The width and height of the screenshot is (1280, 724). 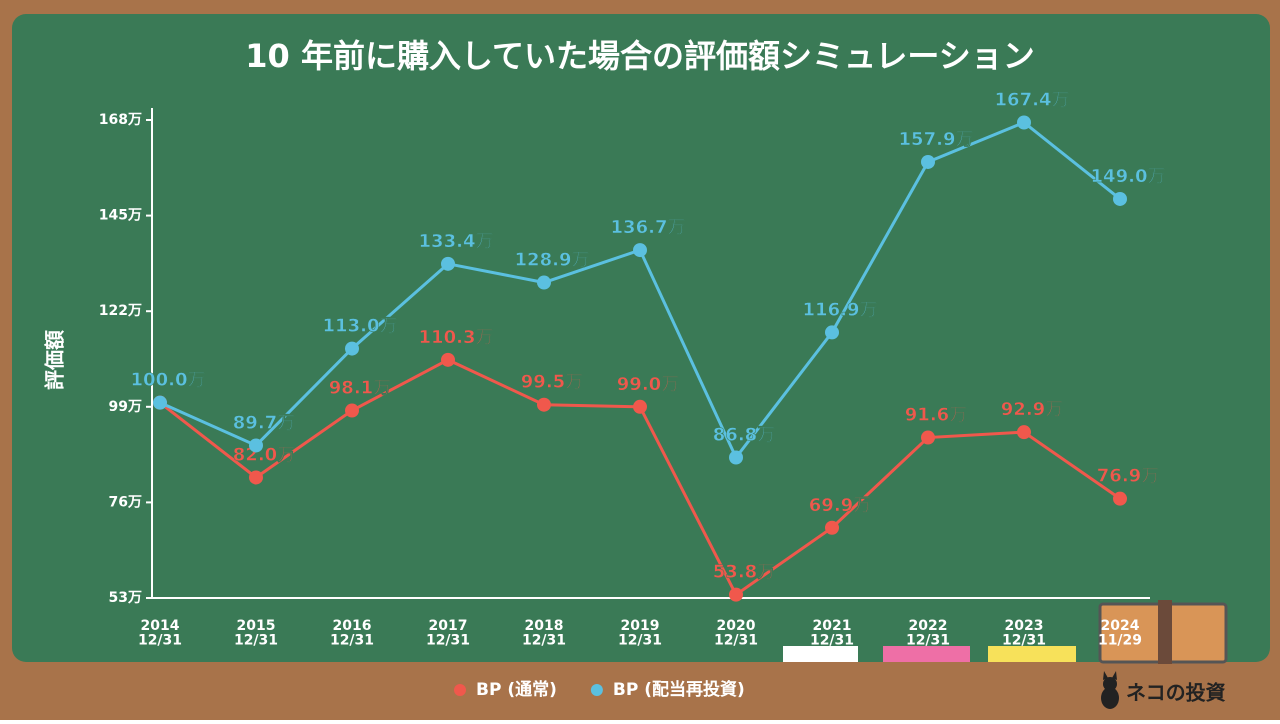 What do you see at coordinates (125, 407) in the screenshot?
I see `y-tick-label: 99万` at bounding box center [125, 407].